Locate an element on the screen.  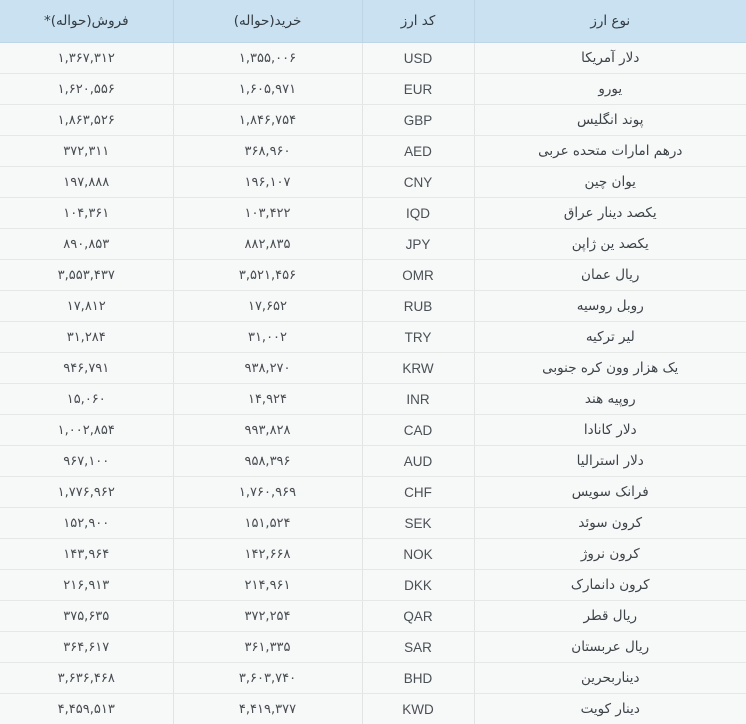
sell-rate-cell: ۴,۴۵۹,۵۱۳ is located at coordinates (86, 709).